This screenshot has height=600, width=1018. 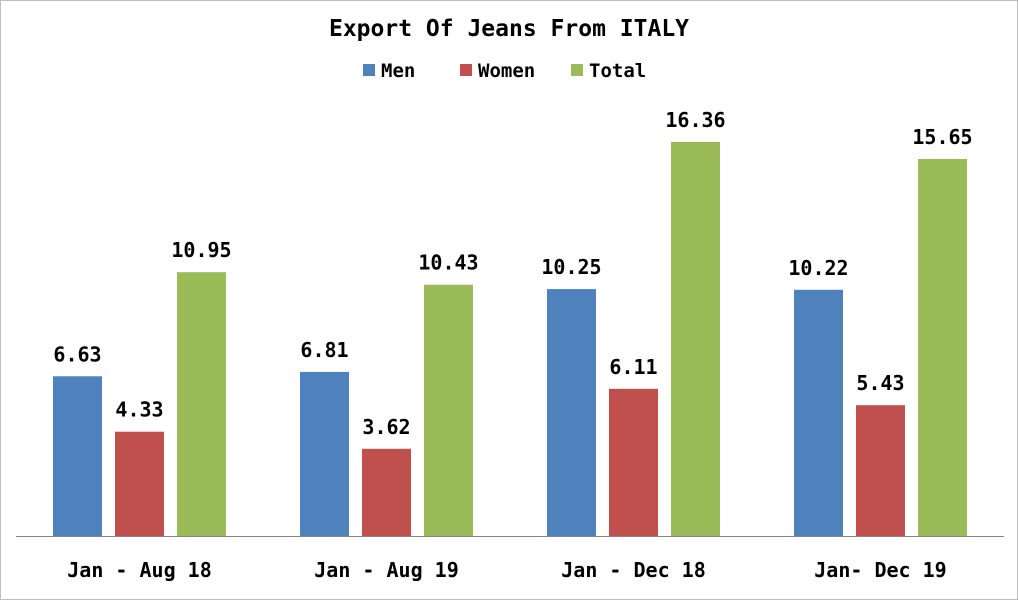 What do you see at coordinates (633, 367) in the screenshot?
I see `data-label-women-3: 6.11` at bounding box center [633, 367].